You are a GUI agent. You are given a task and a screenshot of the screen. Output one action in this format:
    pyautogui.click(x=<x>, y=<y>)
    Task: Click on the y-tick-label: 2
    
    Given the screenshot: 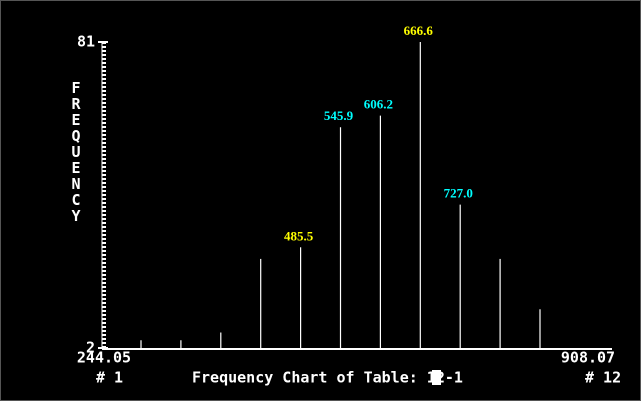 What is the action you would take?
    pyautogui.click(x=90, y=348)
    